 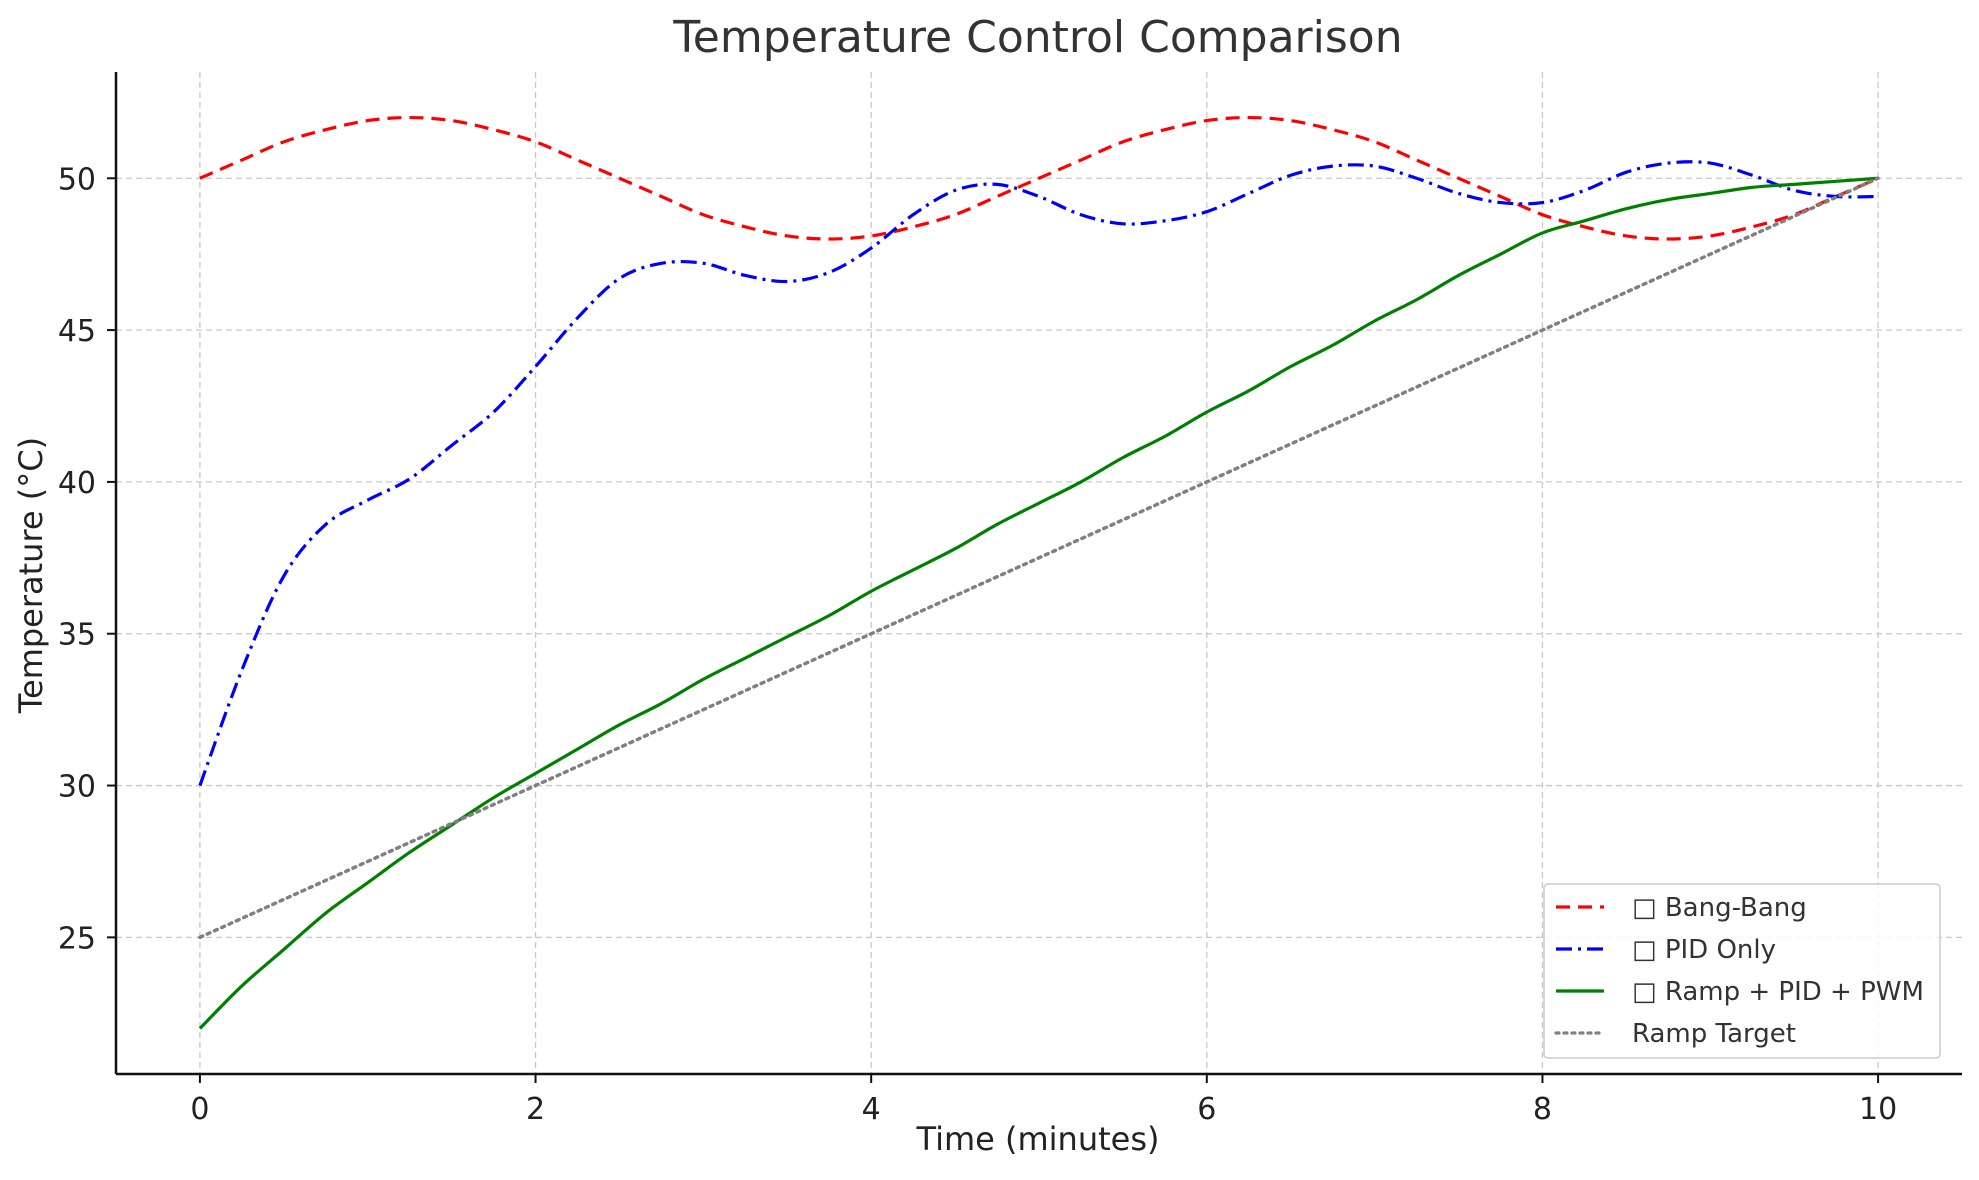 I want to click on legend-entry-1: □ PID Only, so click(x=1704, y=950).